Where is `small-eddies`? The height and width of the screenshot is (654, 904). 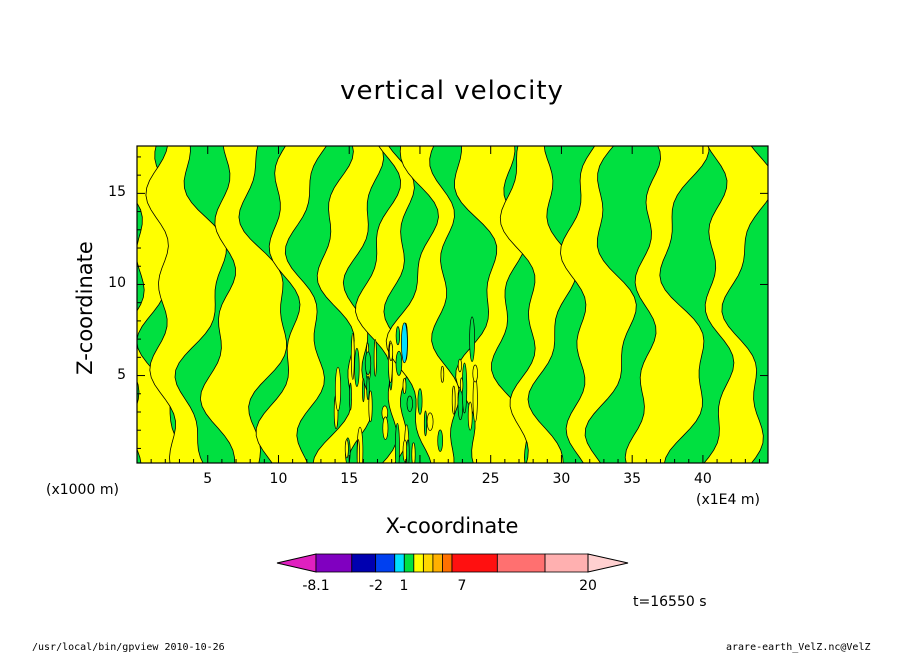
small-eddies is located at coordinates (405, 389).